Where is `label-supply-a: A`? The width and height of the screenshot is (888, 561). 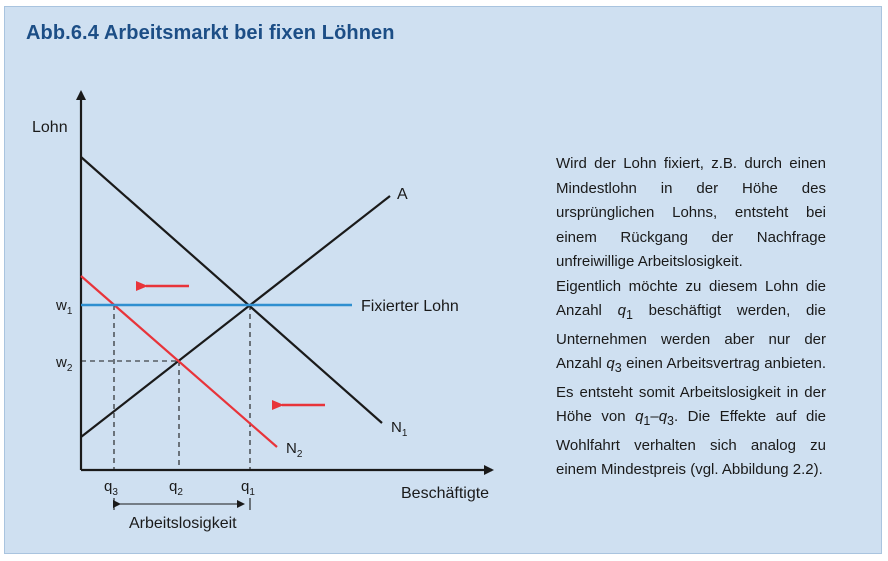
label-supply-a: A is located at coordinates (402, 194).